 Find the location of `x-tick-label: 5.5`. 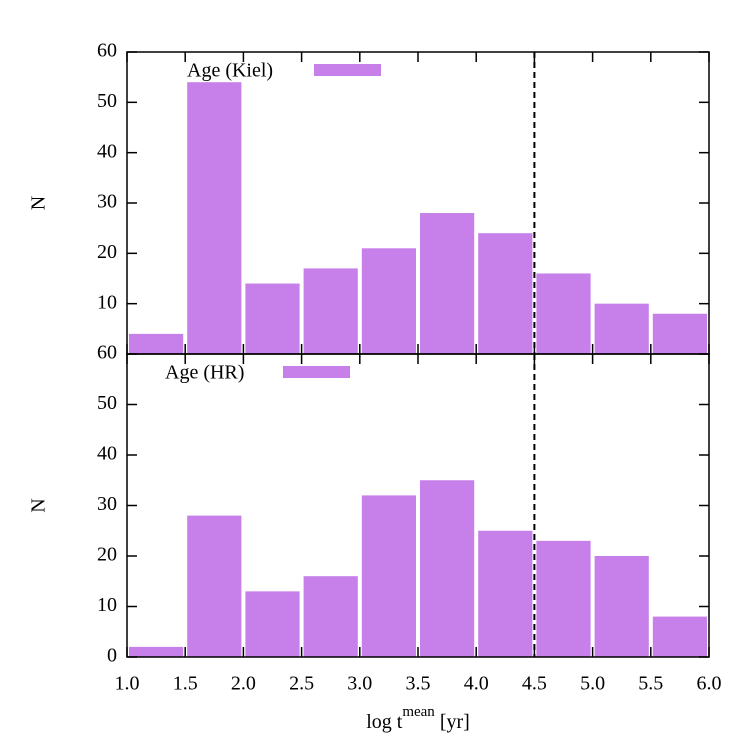

x-tick-label: 5.5 is located at coordinates (650, 684).